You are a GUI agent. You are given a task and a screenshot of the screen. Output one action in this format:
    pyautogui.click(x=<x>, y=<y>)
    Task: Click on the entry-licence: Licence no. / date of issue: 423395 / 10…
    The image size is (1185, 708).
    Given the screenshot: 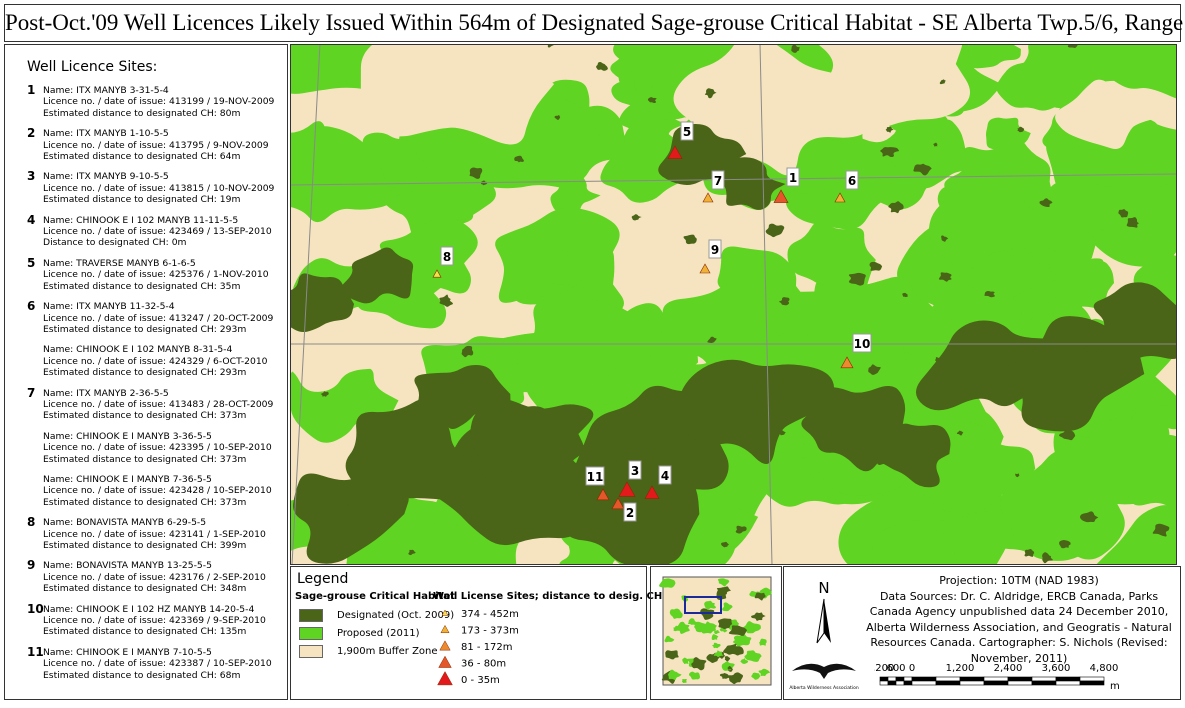 What is the action you would take?
    pyautogui.click(x=157, y=448)
    